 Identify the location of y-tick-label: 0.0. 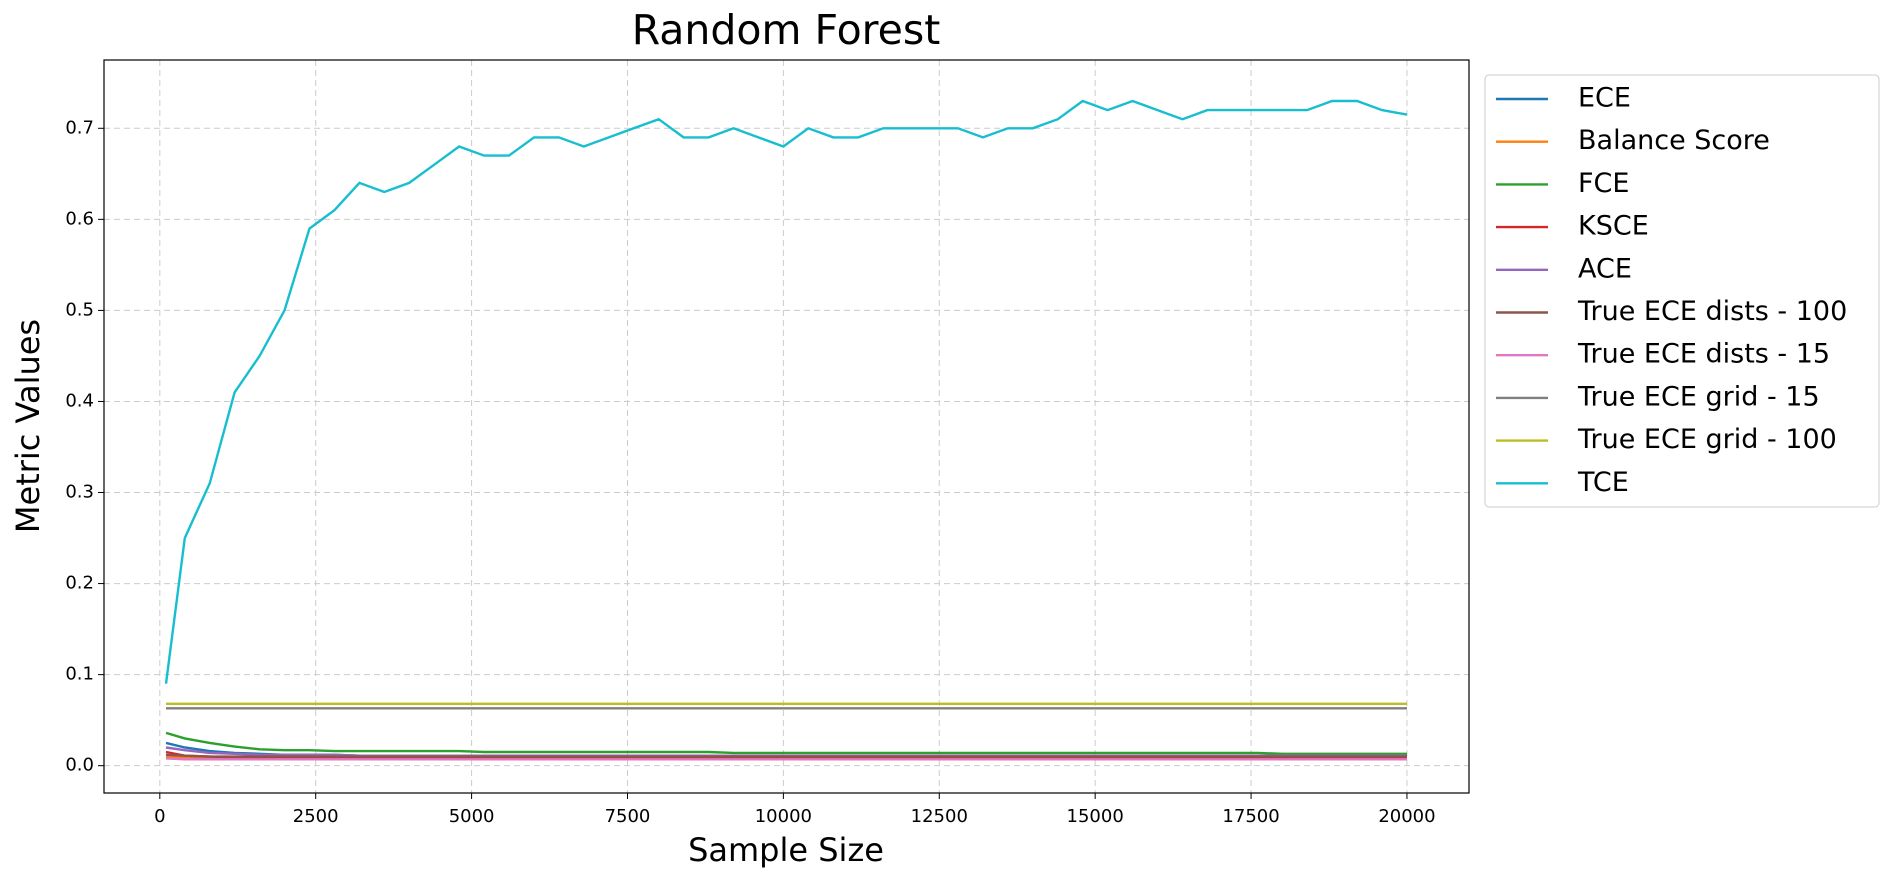
(79, 765).